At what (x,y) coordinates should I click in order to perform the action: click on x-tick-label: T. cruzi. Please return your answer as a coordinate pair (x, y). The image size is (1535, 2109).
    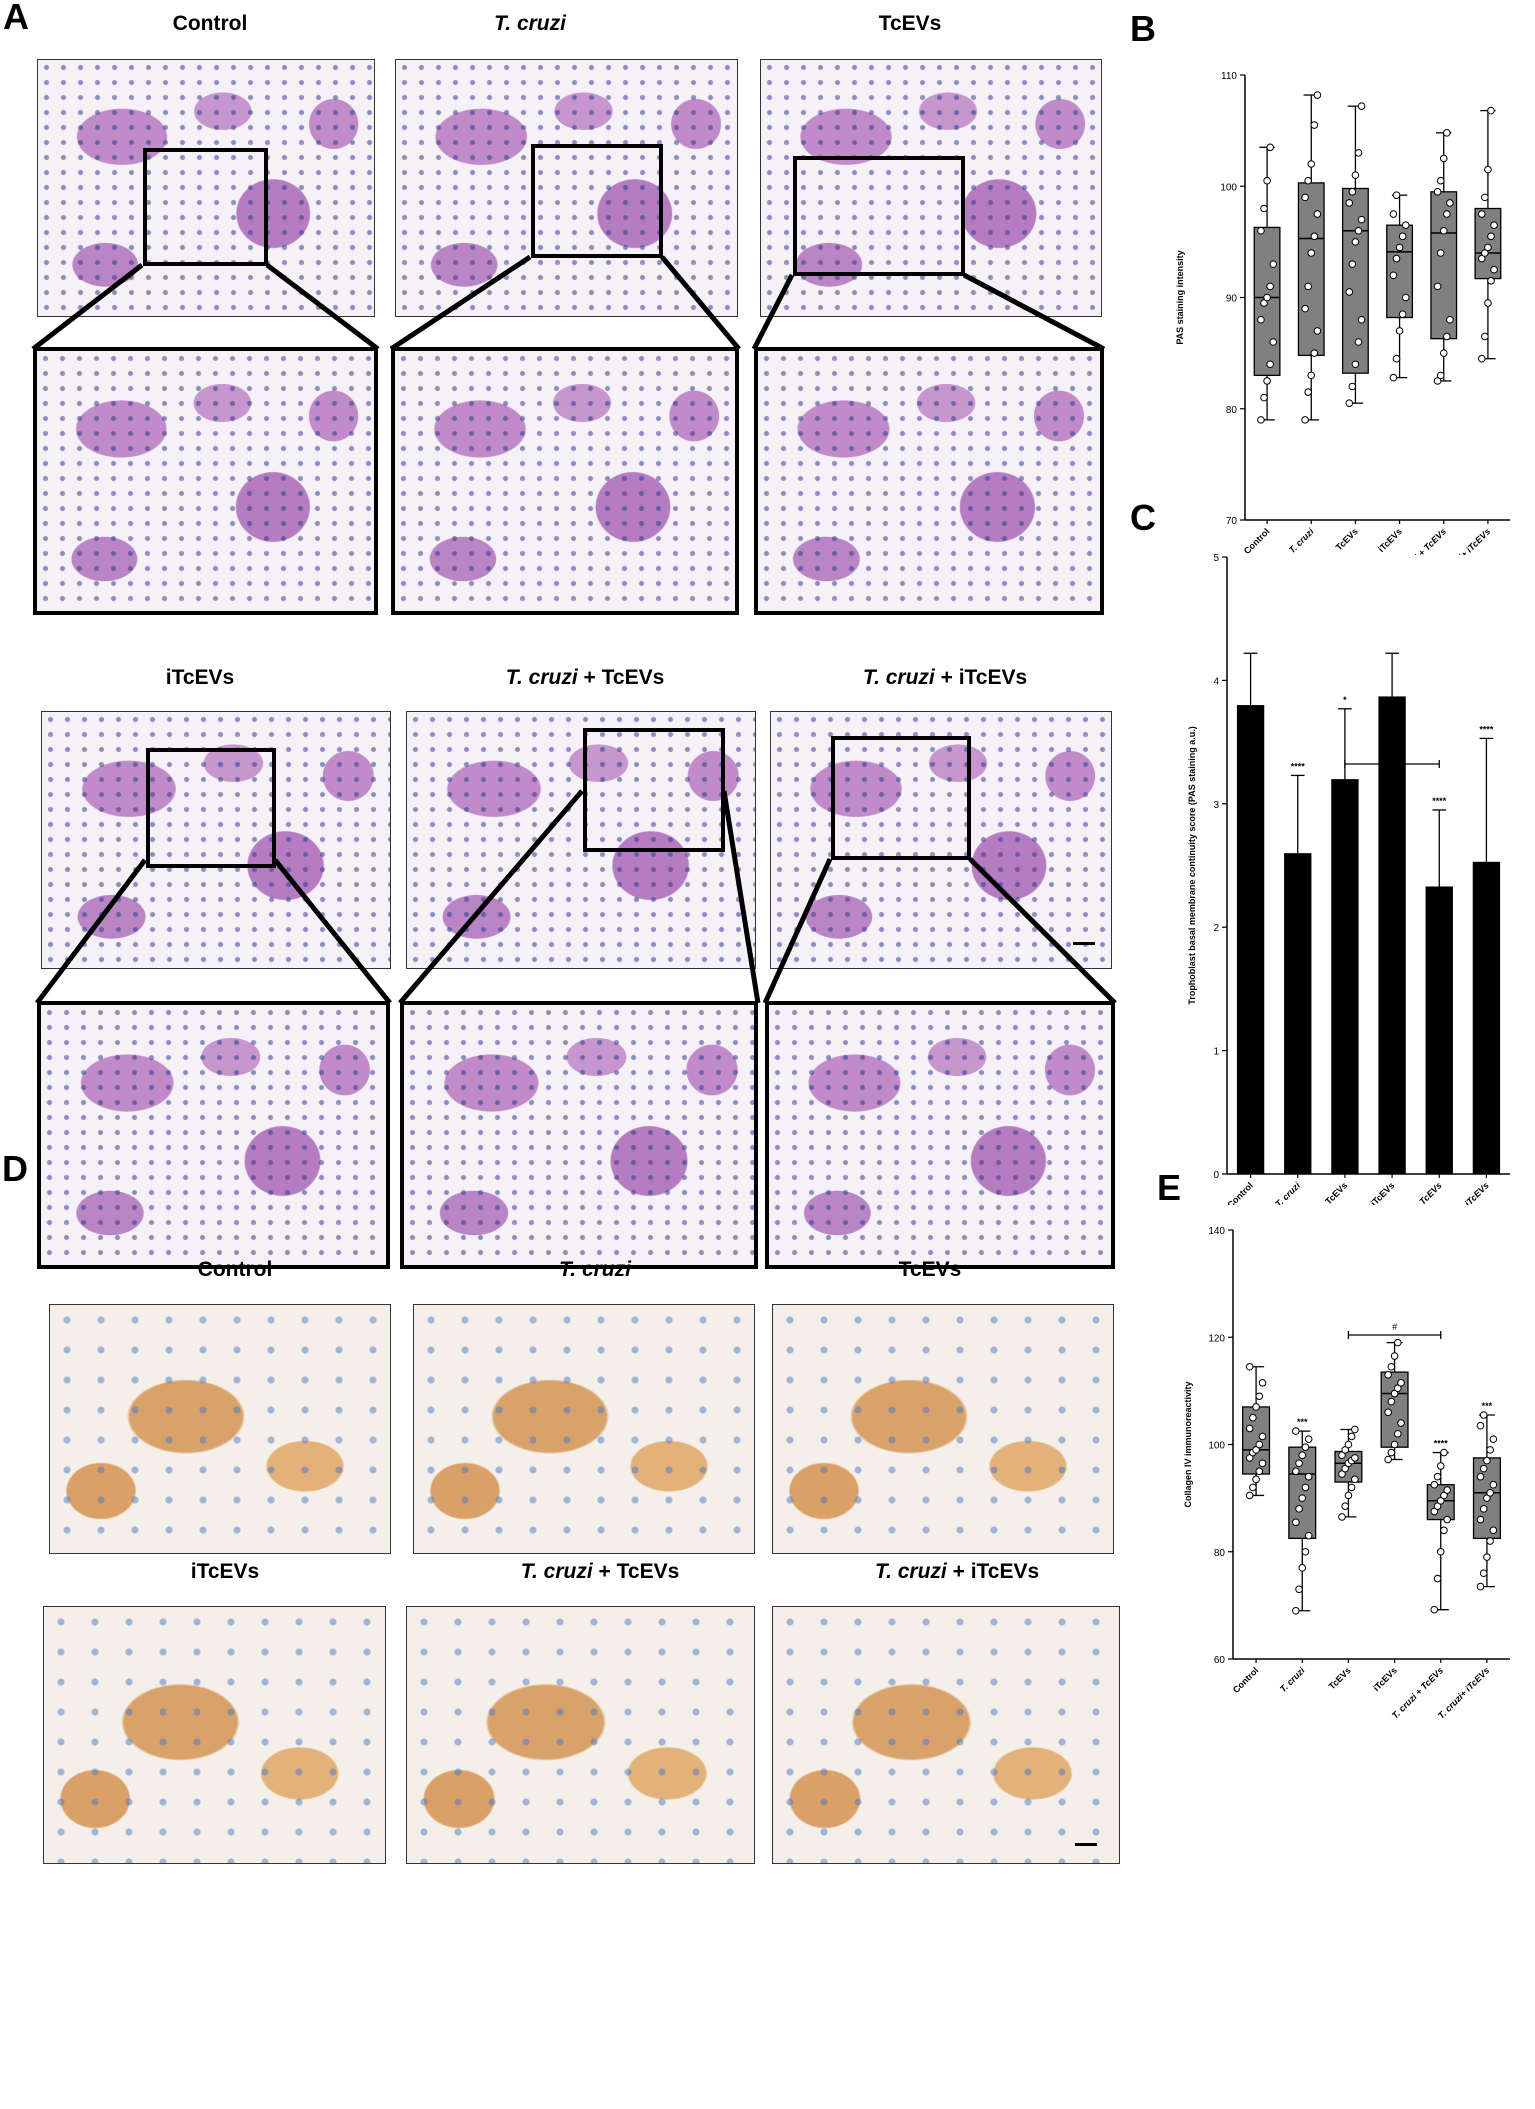
    Looking at the image, I should click on (1287, 1192).